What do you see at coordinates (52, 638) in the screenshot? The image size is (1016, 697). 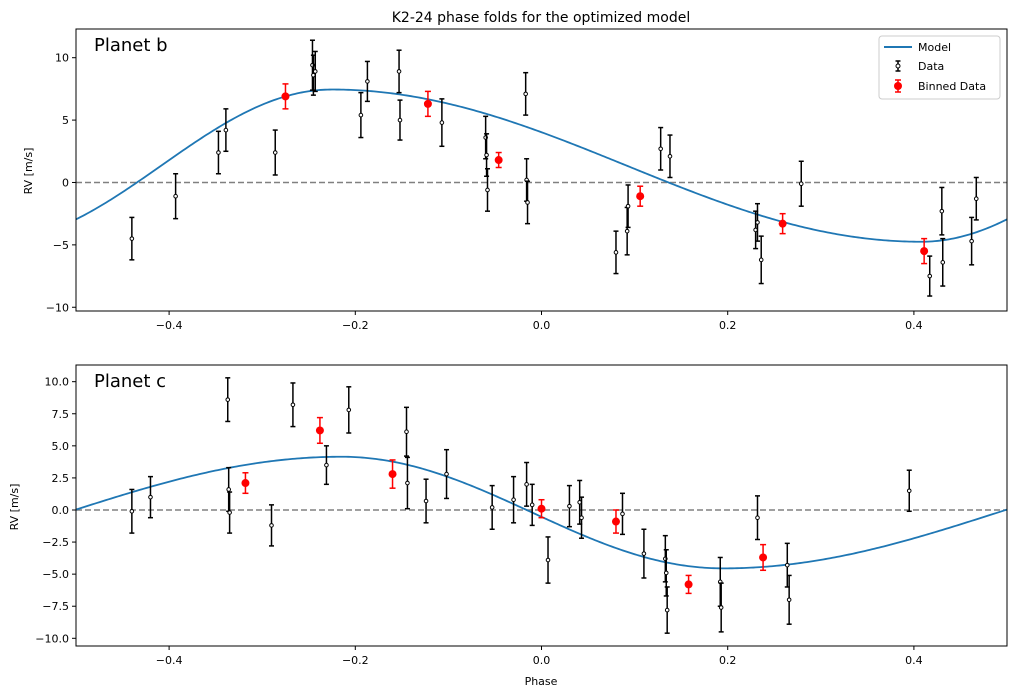 I see `planet-c-y-tick-label: −10.0` at bounding box center [52, 638].